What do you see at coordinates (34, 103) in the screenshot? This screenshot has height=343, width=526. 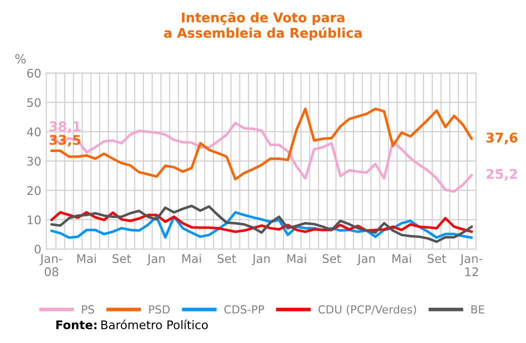 I see `y-tick-label: 50` at bounding box center [34, 103].